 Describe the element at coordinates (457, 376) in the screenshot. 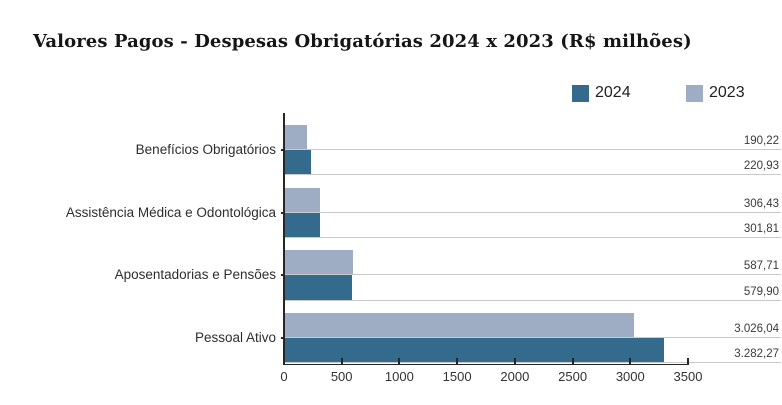

I see `x-tick-label-1500: 1500` at that location.